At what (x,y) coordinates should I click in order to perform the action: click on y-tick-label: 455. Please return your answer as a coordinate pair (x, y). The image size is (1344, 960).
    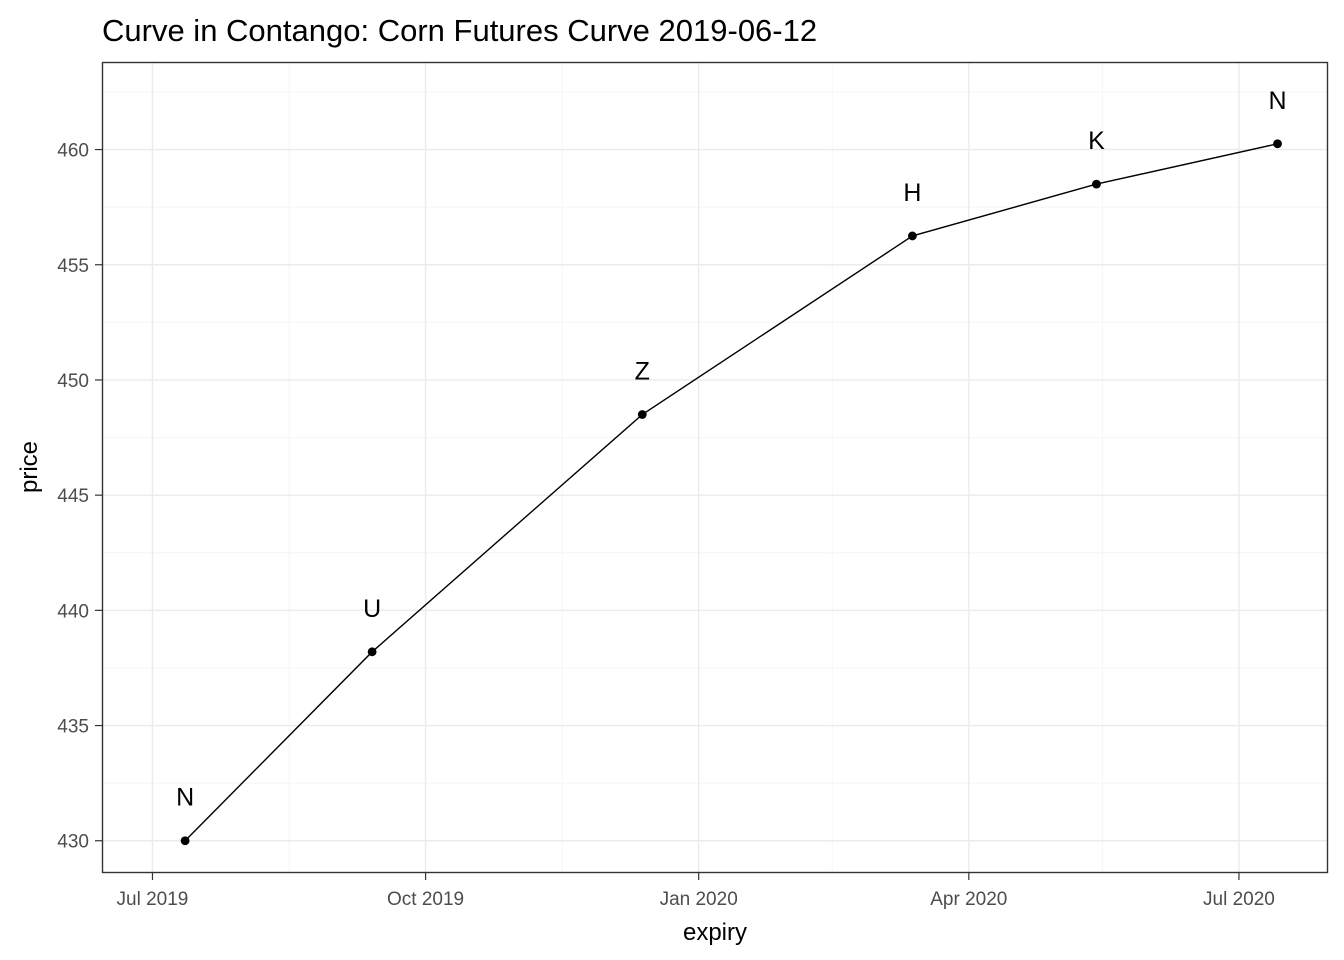
    Looking at the image, I should click on (73, 266).